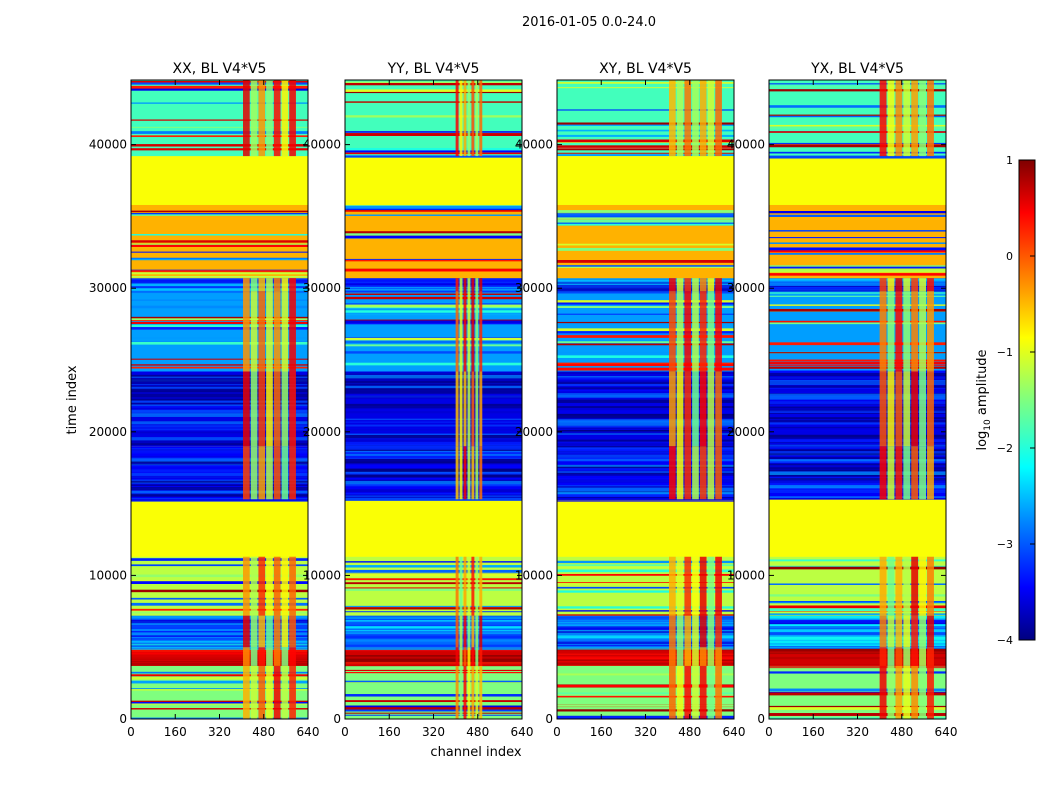 The height and width of the screenshot is (800, 1050). Describe the element at coordinates (695, 399) in the screenshot. I see `rfi-column-band` at that location.